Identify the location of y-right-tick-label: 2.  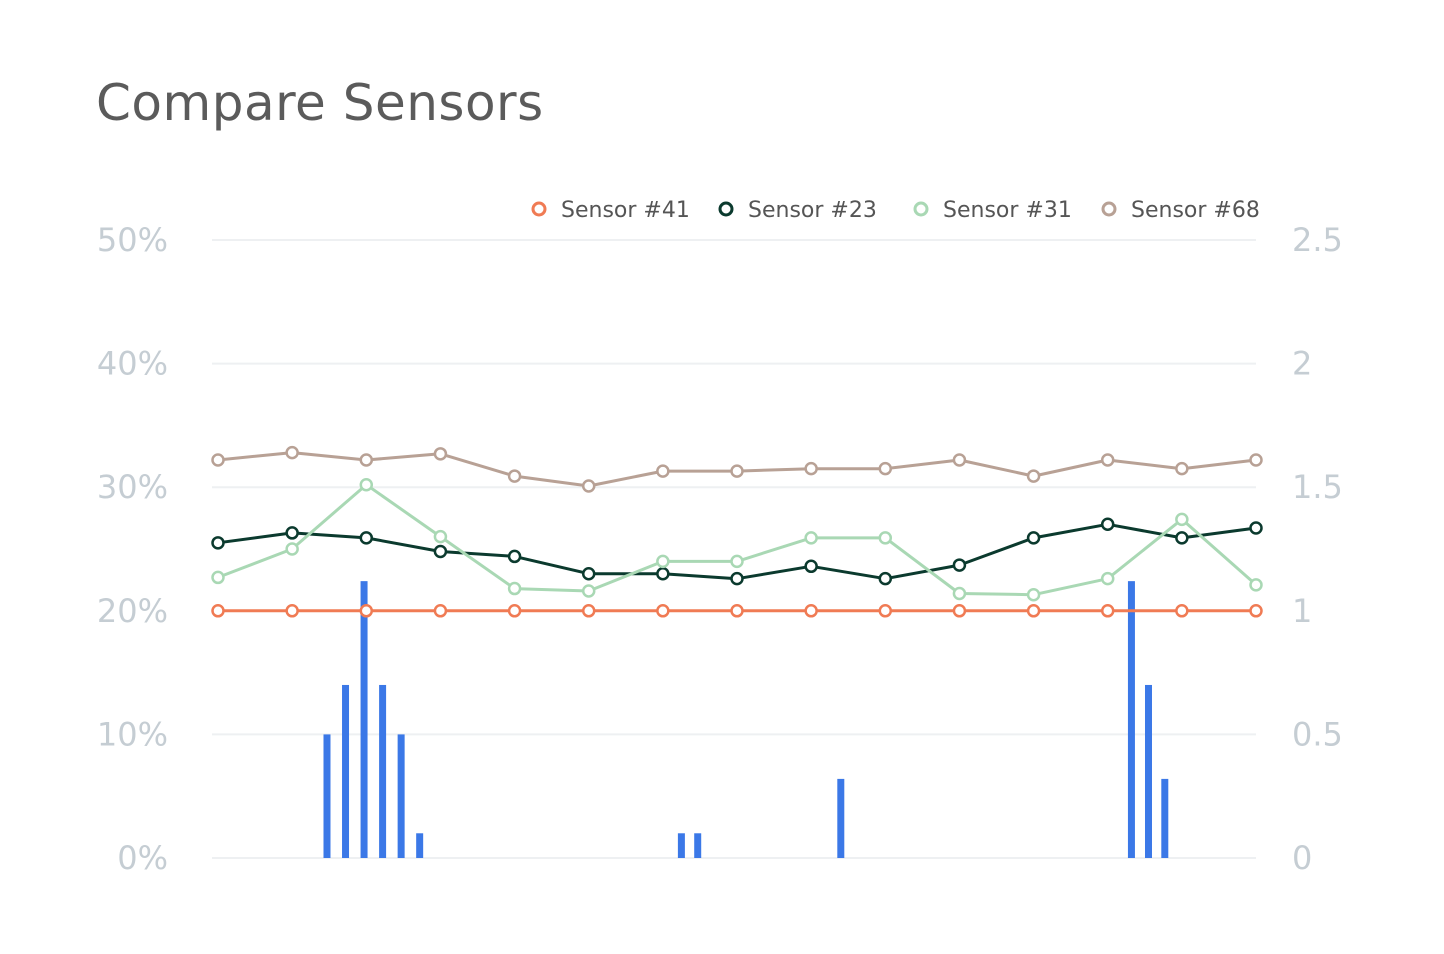
(1302, 364).